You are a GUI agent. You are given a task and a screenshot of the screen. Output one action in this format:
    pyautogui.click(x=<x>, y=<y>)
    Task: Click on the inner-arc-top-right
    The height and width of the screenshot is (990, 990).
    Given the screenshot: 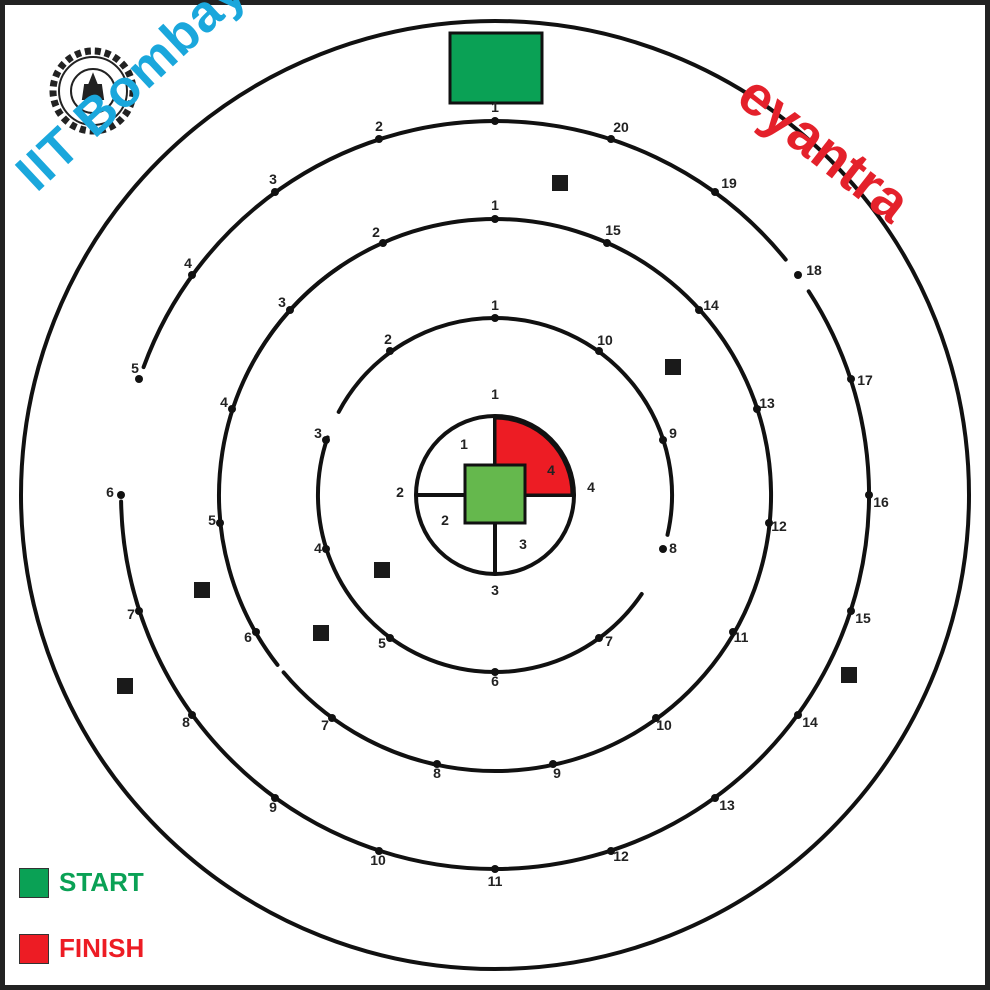 What is the action you would take?
    pyautogui.click(x=583, y=426)
    